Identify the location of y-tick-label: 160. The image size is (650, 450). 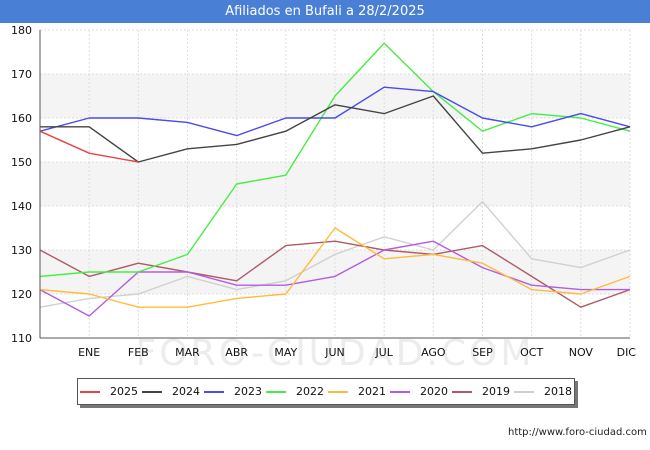
(21, 118).